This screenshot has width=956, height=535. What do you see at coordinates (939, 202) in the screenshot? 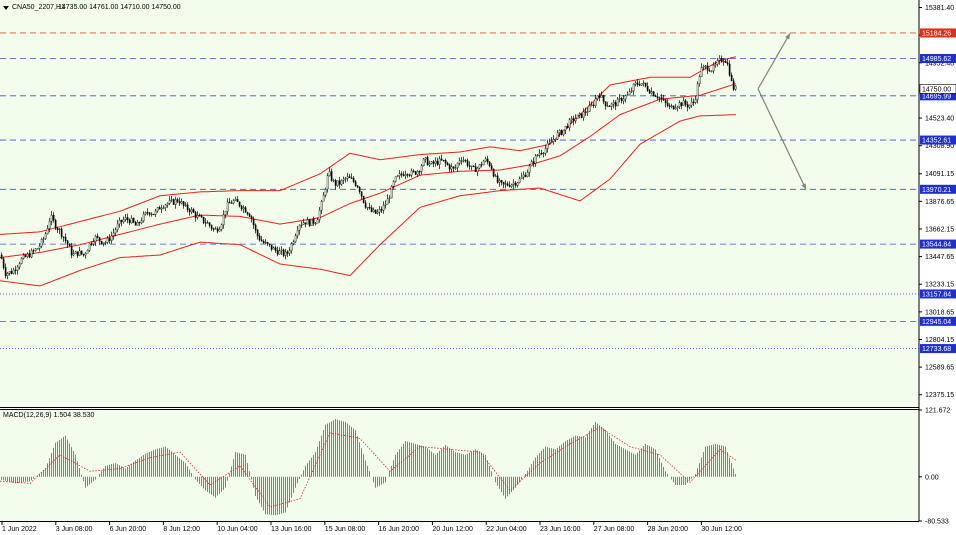
I see `price-tick-label: 13876.65` at bounding box center [939, 202].